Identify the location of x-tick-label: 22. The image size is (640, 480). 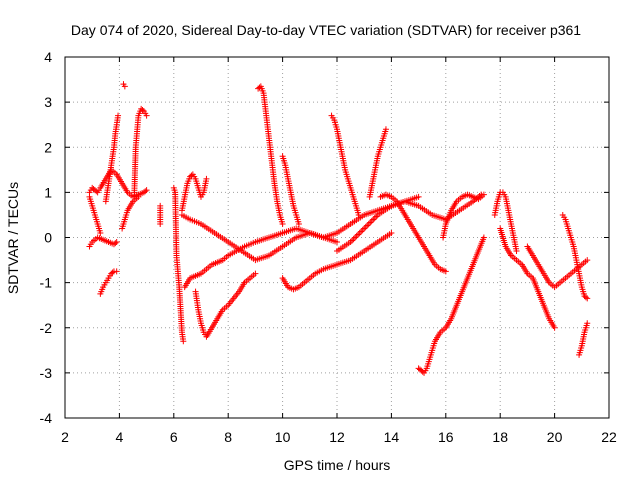
(609, 437).